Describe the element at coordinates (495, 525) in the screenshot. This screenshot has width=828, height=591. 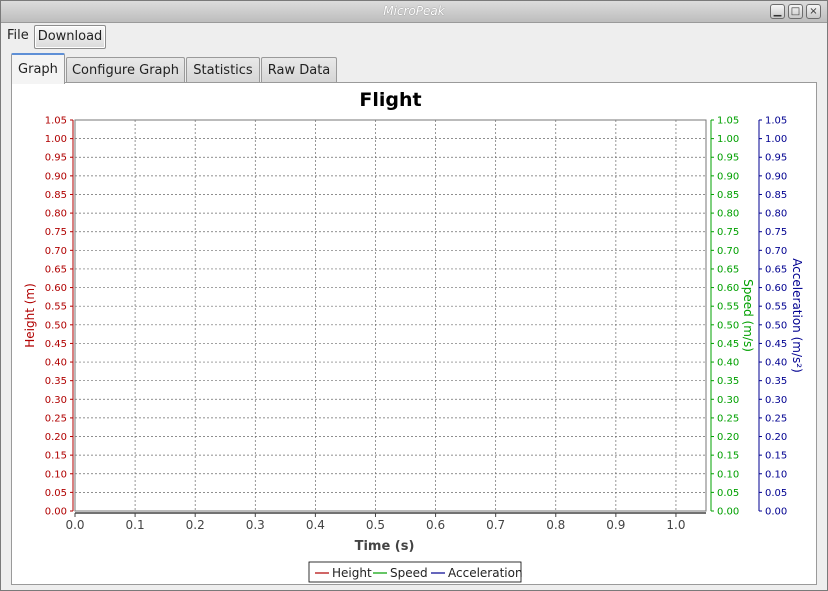
I see `x-tick-label: 0.7` at that location.